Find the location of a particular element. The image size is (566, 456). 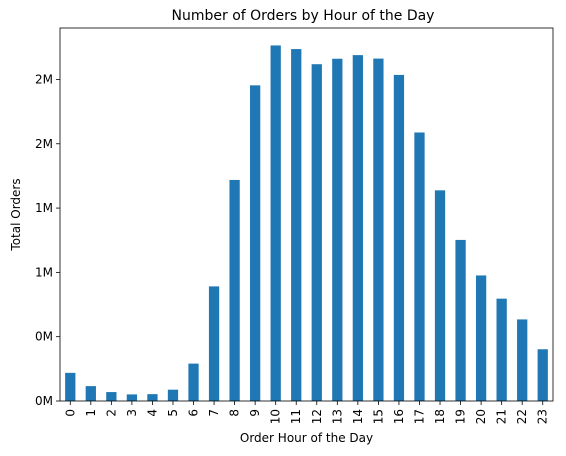

x-tick-label: 17 is located at coordinates (419, 416).